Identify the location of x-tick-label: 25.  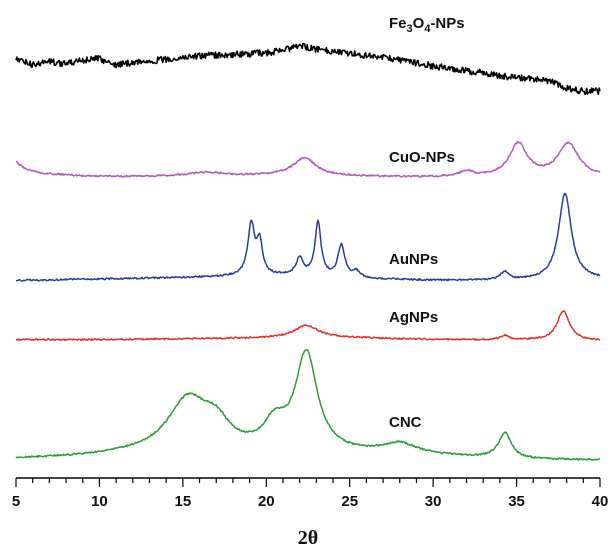
(349, 501).